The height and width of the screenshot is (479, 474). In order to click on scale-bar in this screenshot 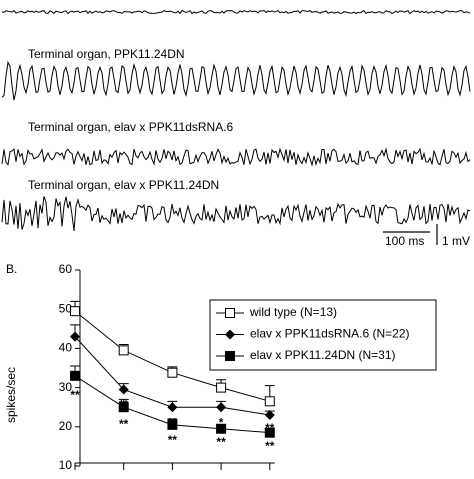, I will do `click(410, 234)`.